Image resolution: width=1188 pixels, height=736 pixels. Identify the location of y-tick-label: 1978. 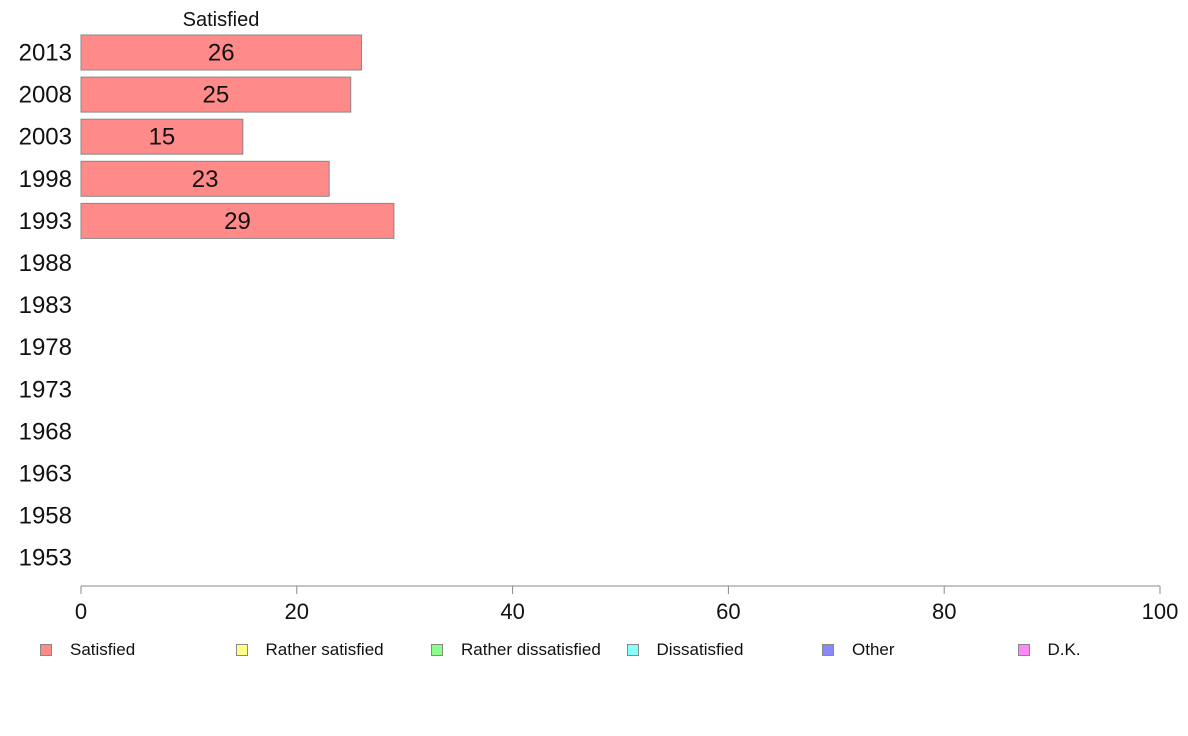
(45, 347).